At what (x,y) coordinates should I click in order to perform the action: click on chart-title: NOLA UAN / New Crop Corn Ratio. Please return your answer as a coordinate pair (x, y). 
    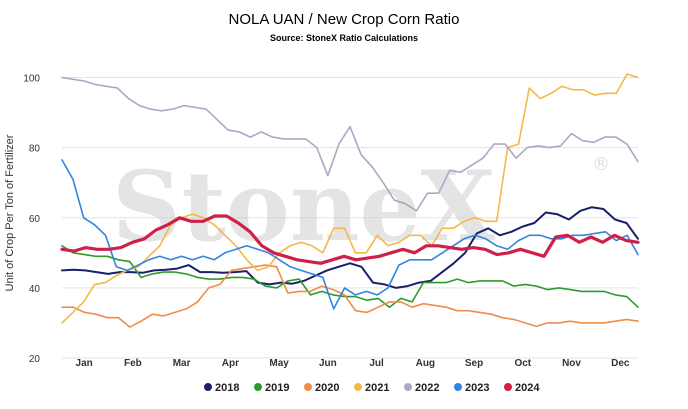
    Looking at the image, I should click on (344, 19).